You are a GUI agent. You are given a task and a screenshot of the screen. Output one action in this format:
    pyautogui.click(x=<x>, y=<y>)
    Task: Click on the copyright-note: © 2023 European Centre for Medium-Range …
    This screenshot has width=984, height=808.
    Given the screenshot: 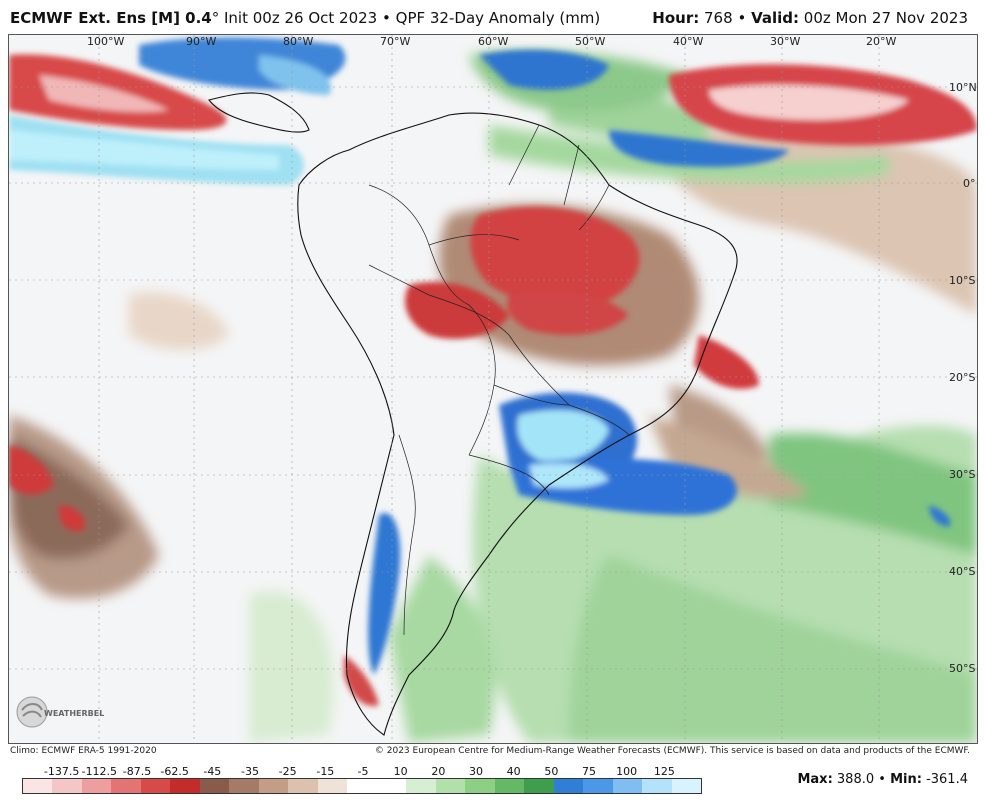 What is the action you would take?
    pyautogui.click(x=672, y=751)
    